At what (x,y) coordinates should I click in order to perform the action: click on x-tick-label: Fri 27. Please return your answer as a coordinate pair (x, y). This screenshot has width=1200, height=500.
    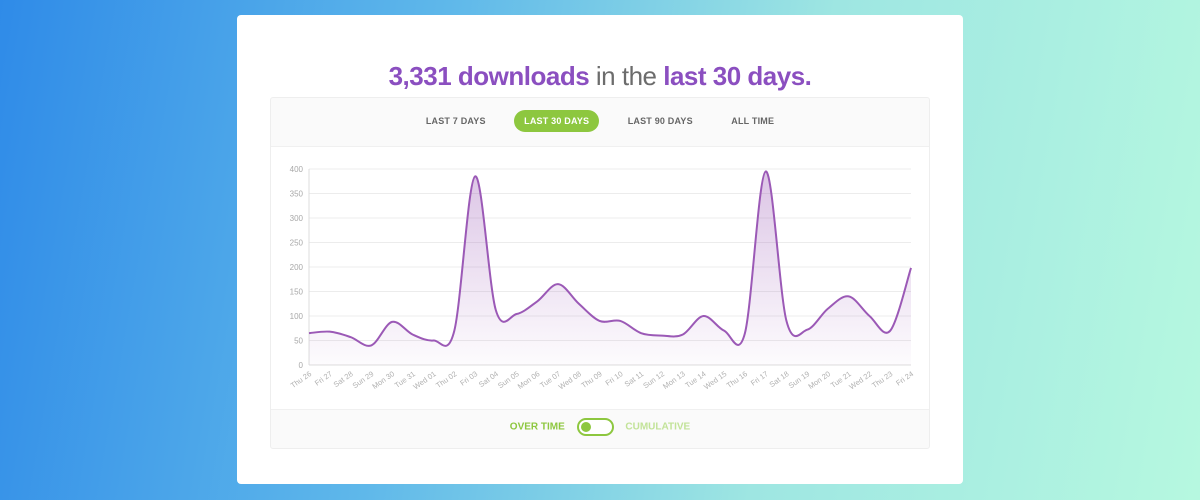
    Looking at the image, I should click on (323, 378).